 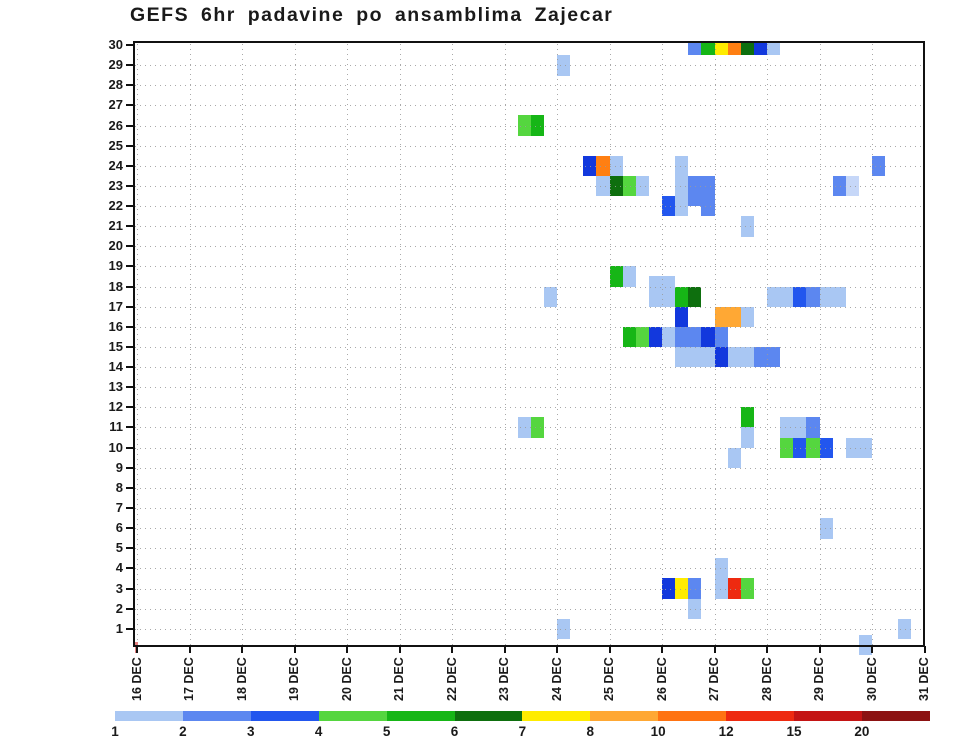 What do you see at coordinates (661, 679) in the screenshot?
I see `x-tick-label: 26 DEC` at bounding box center [661, 679].